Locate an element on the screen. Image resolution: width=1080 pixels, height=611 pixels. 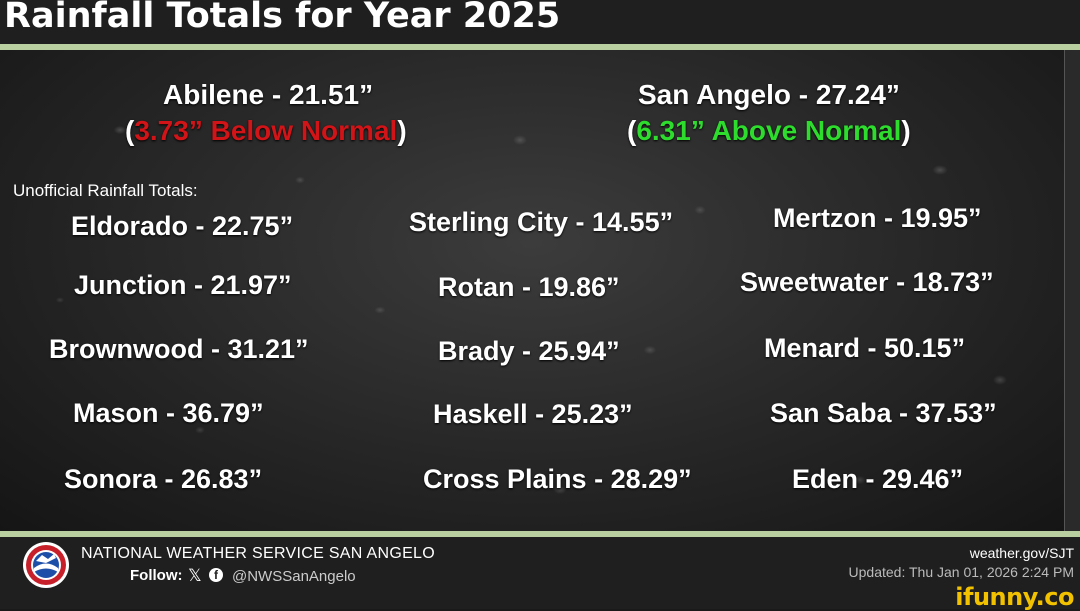
station-junction: Junction - 21.97” is located at coordinates (183, 285).